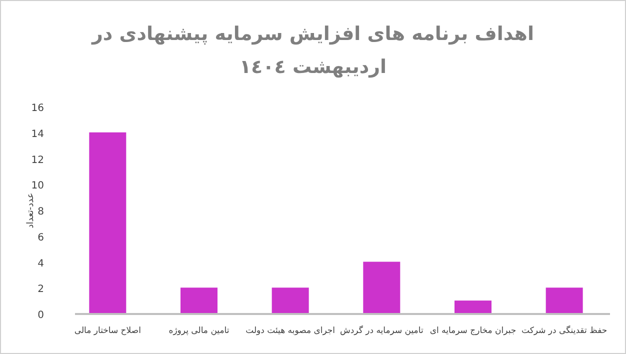 Image resolution: width=626 pixels, height=354 pixels. What do you see at coordinates (291, 331) in the screenshot?
I see `x-tick-label: اجرای مصوبه هیئت دولت` at bounding box center [291, 331].